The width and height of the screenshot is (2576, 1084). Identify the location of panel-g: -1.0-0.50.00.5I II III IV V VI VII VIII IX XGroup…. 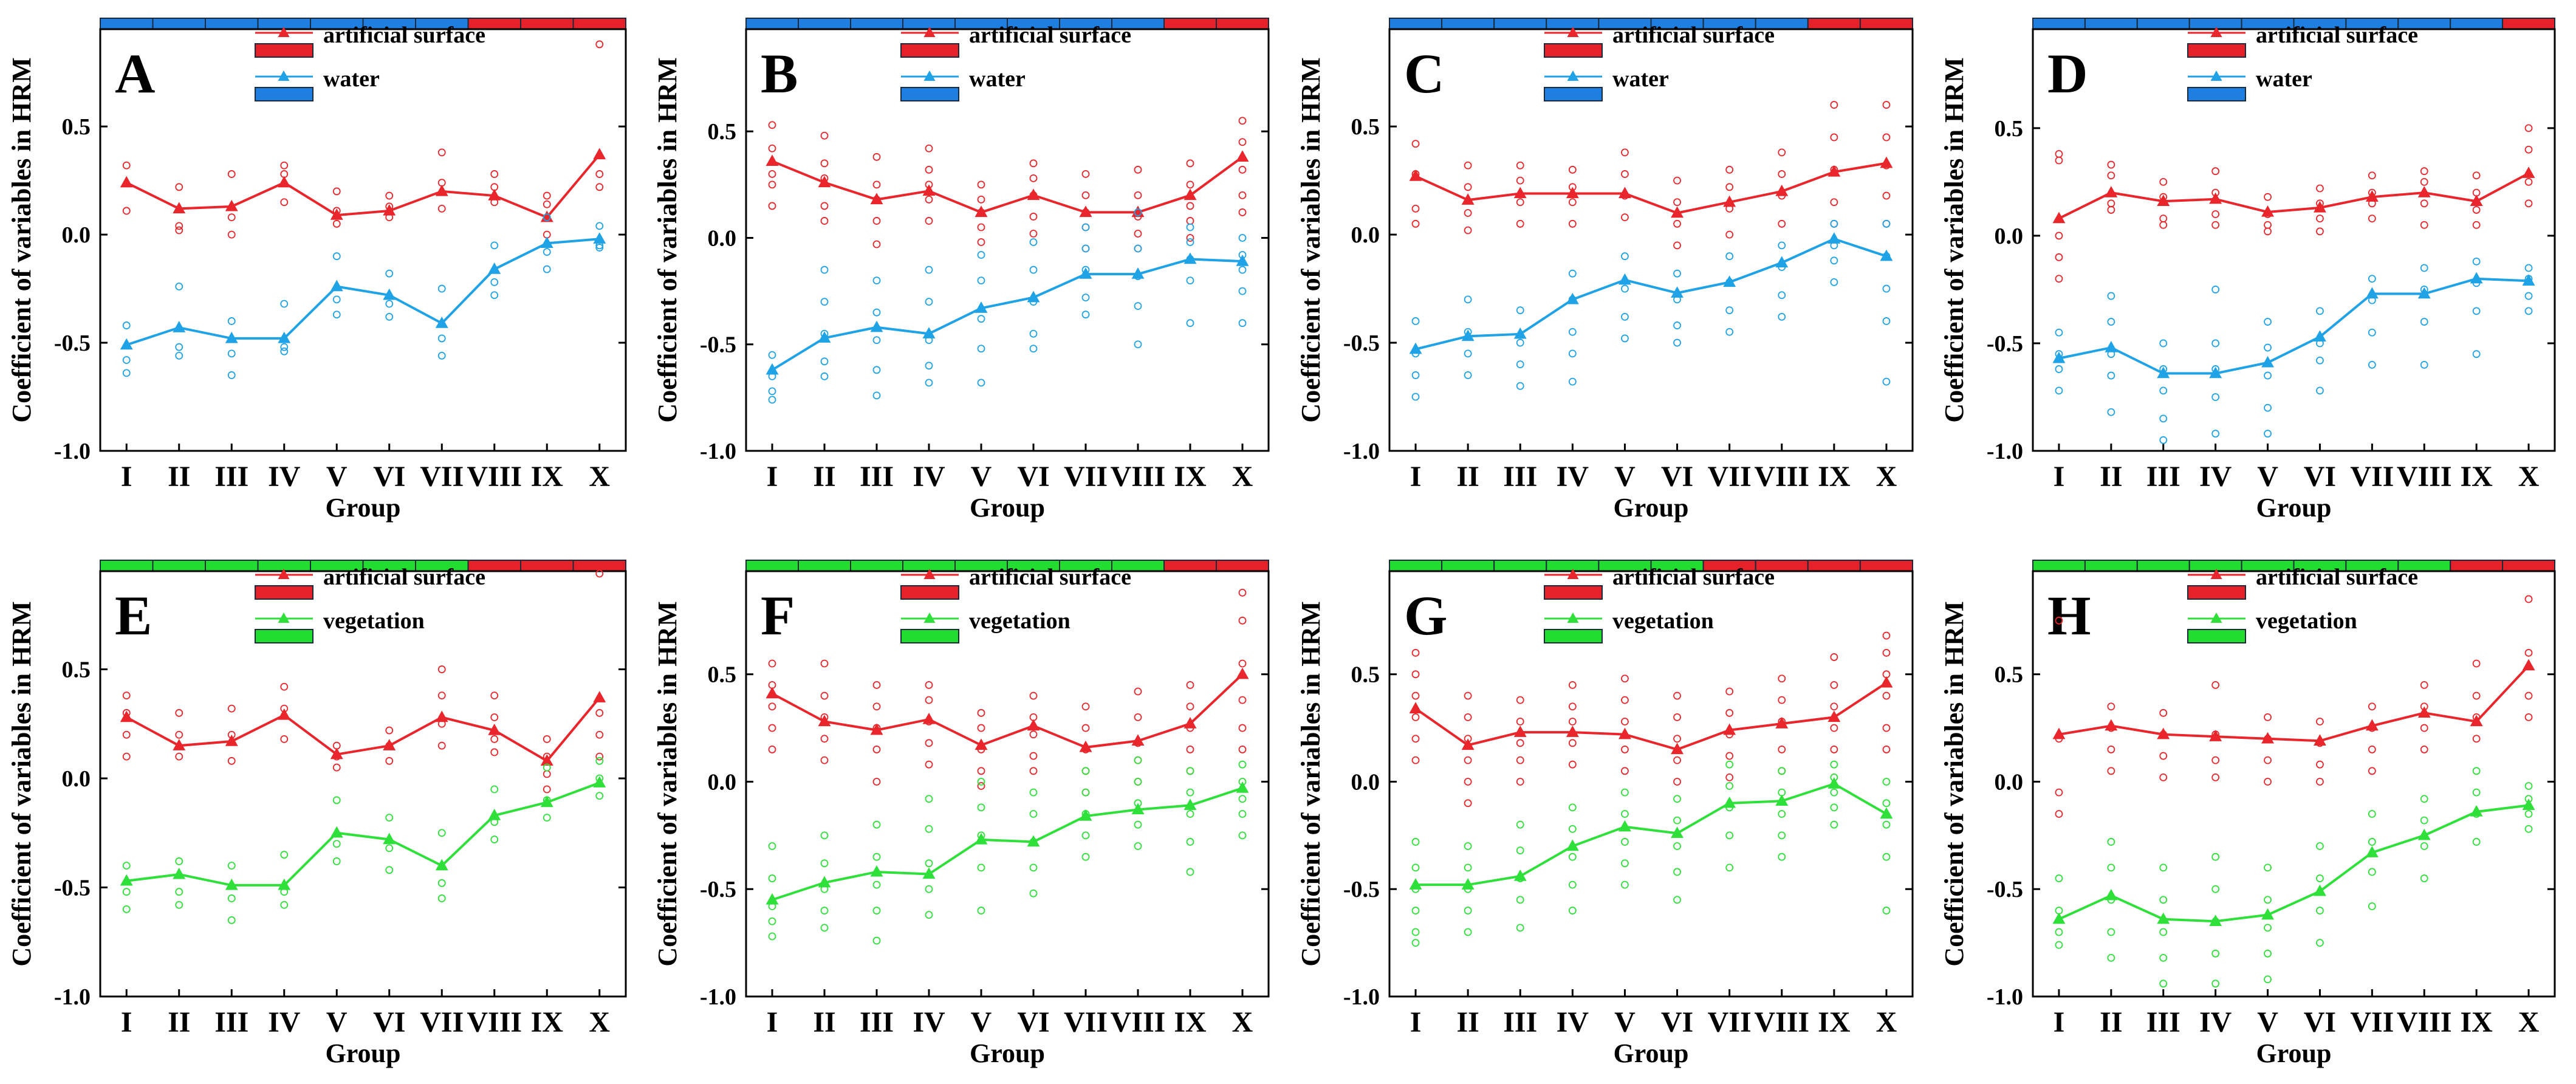
(1605, 814).